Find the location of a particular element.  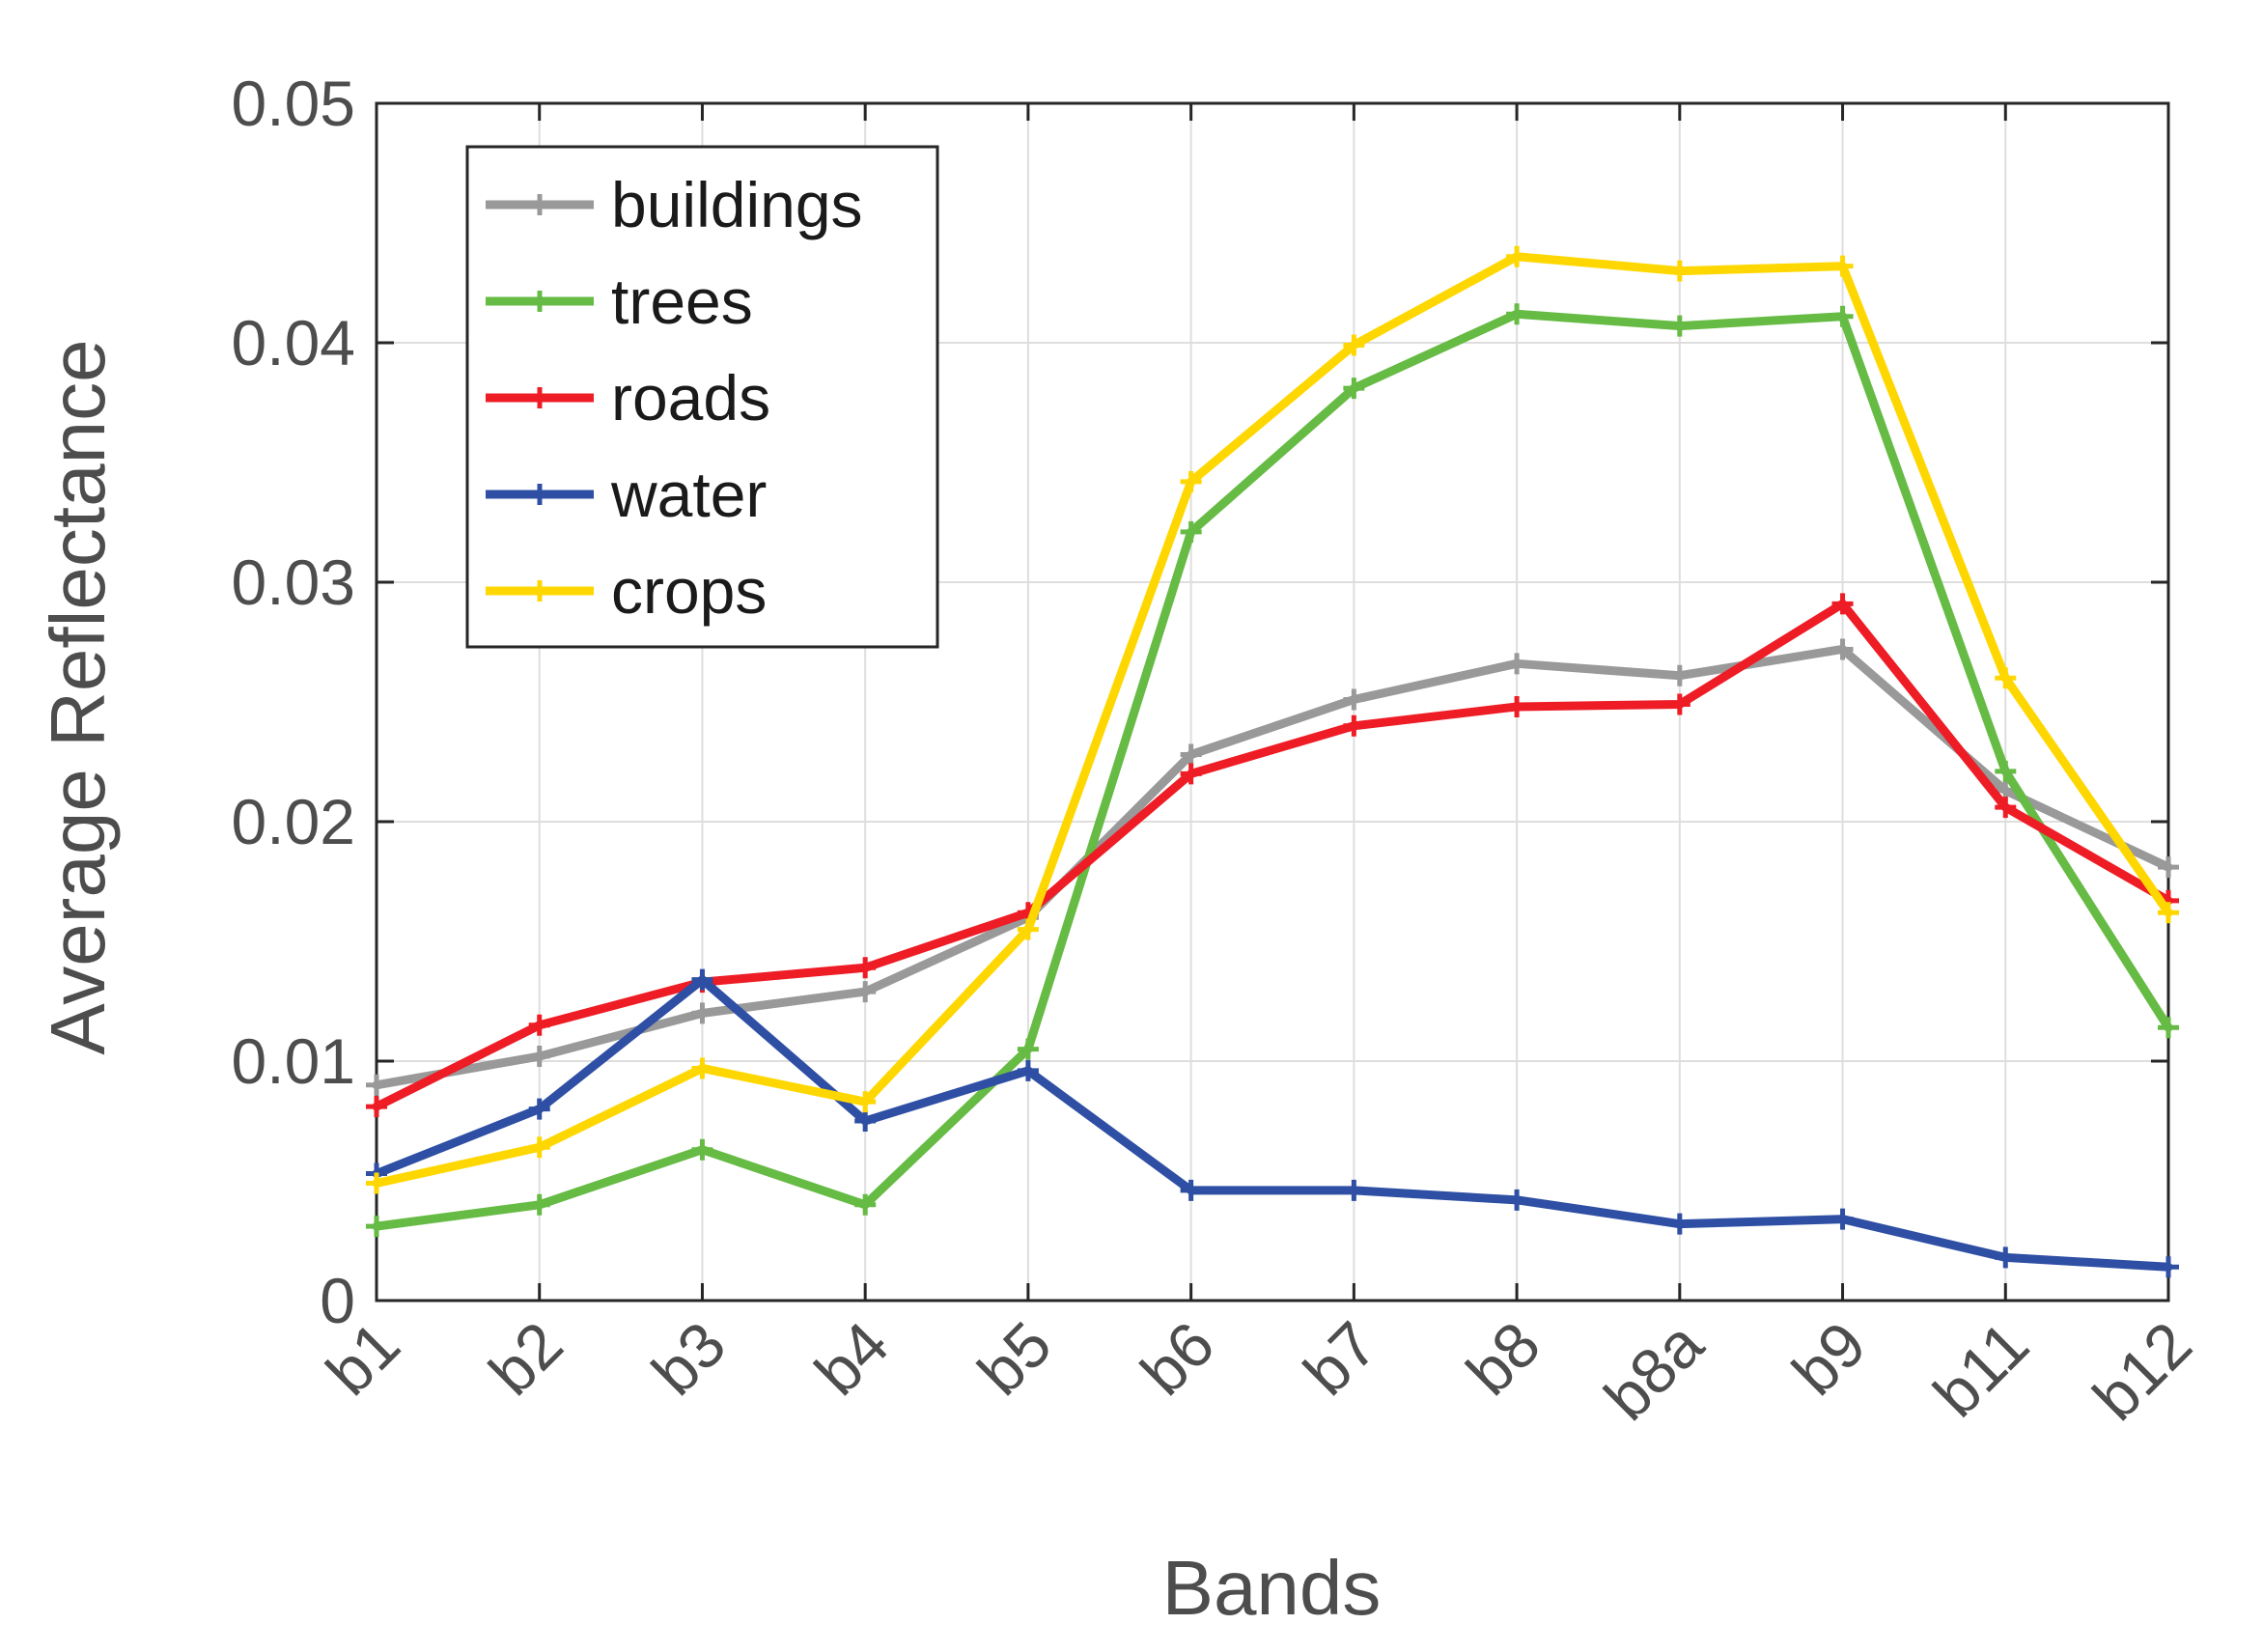

series-line-water is located at coordinates (1273, 1123).